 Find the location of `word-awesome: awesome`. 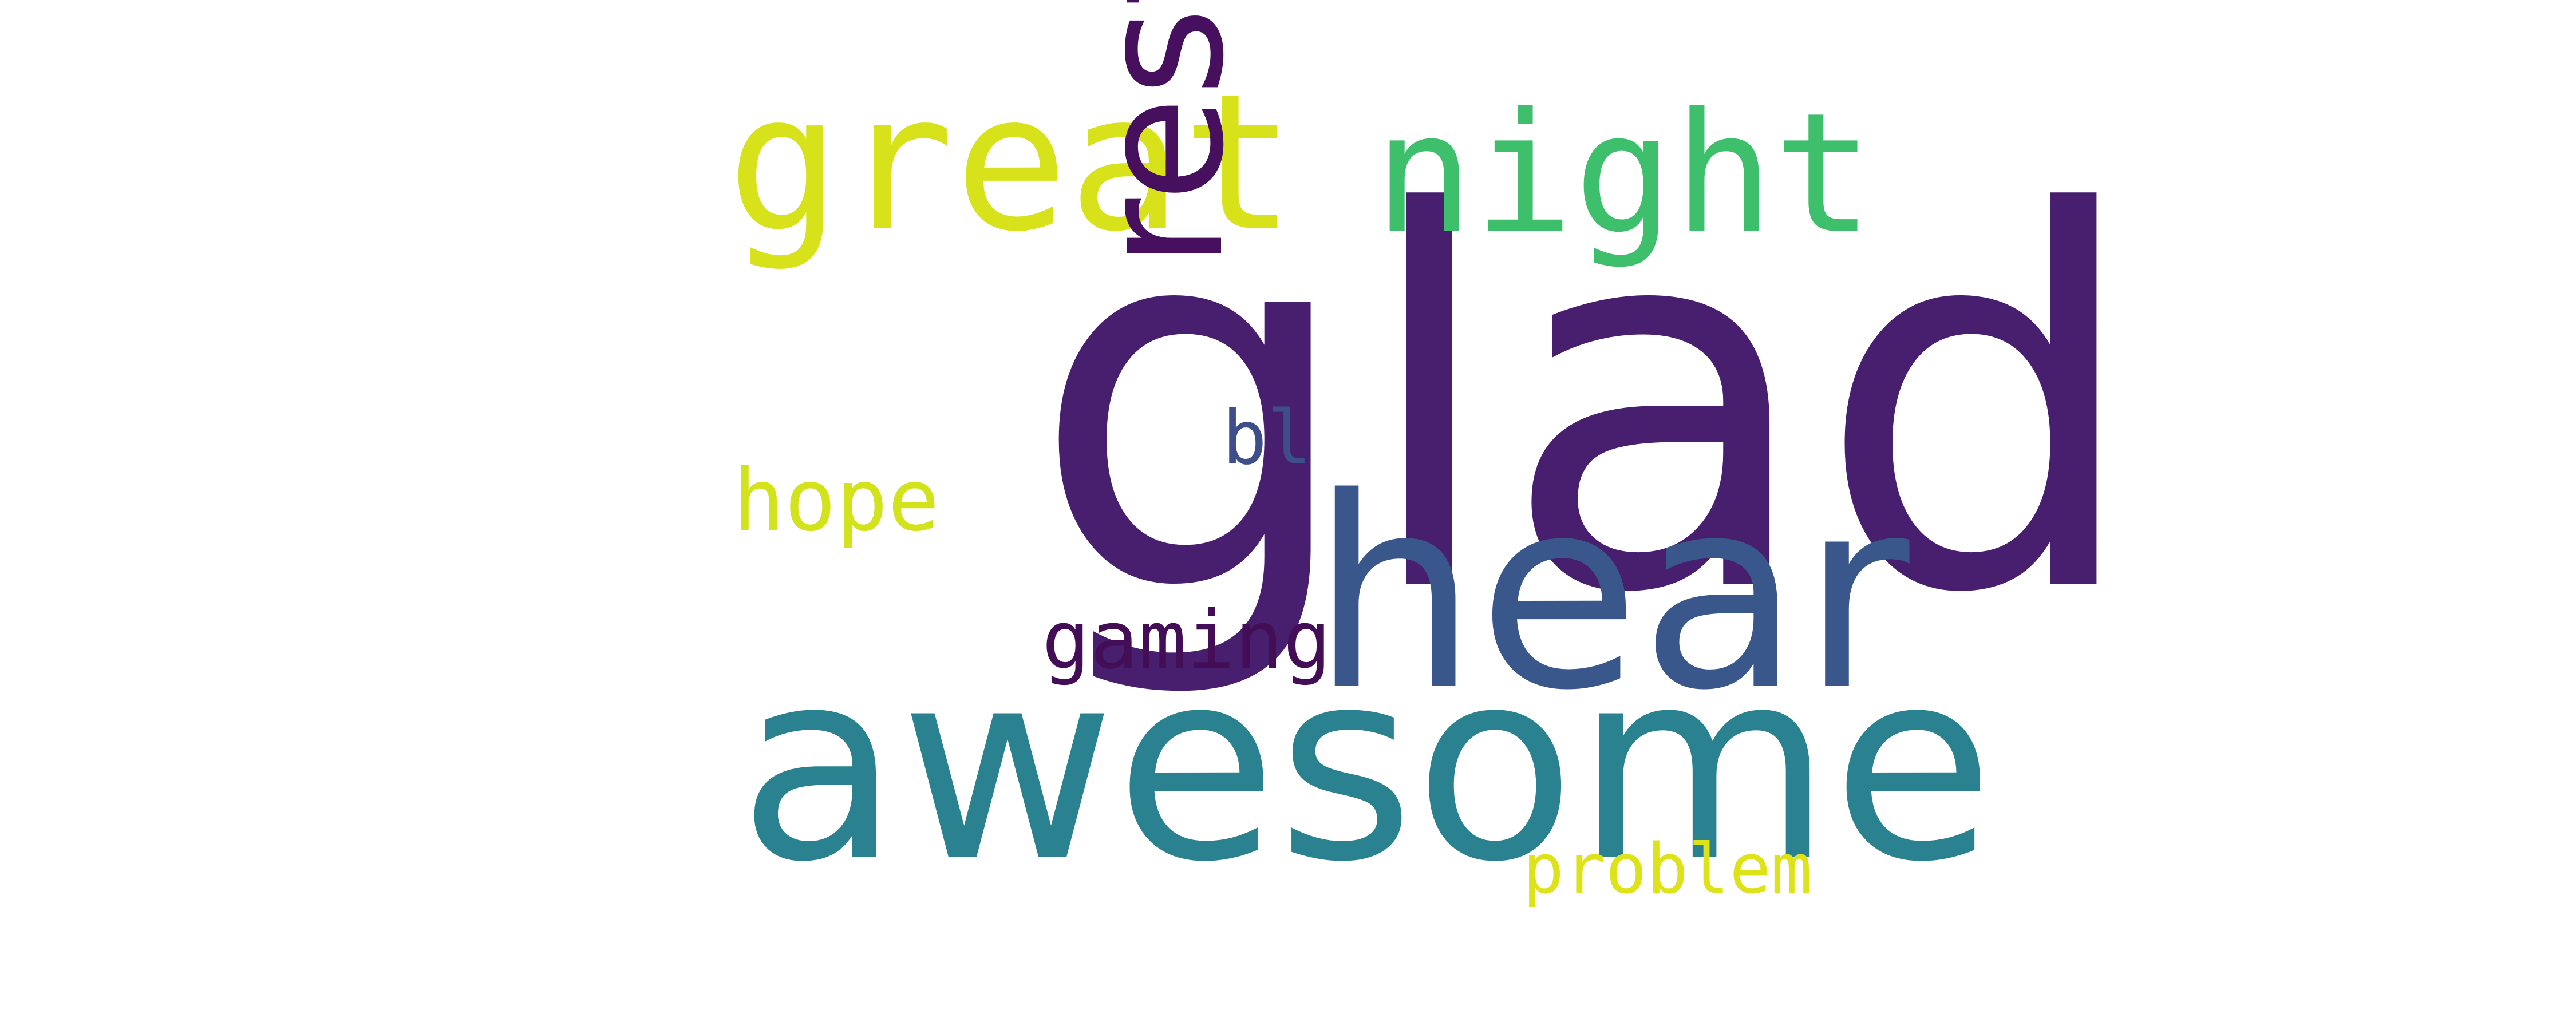

word-awesome: awesome is located at coordinates (1366, 766).